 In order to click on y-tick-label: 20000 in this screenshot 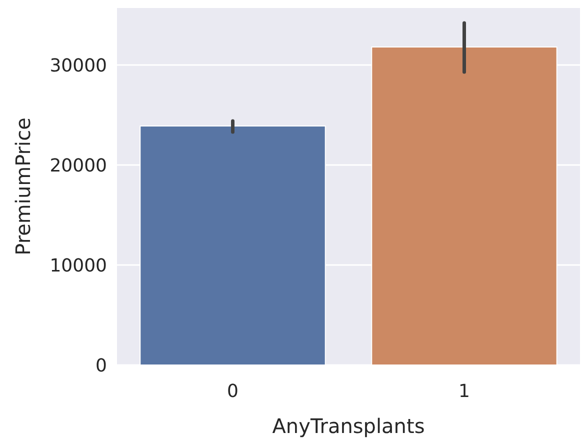, I will do `click(78, 165)`.